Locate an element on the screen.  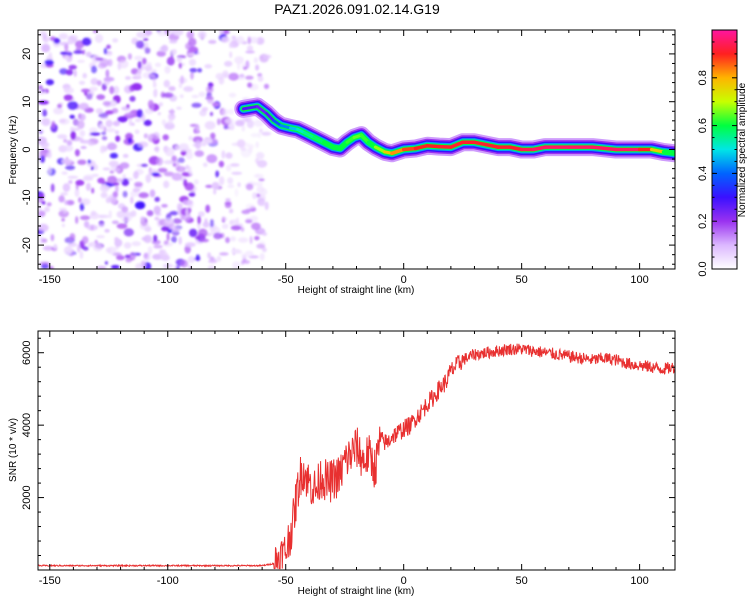
x-tick-label: 100 is located at coordinates (639, 581).